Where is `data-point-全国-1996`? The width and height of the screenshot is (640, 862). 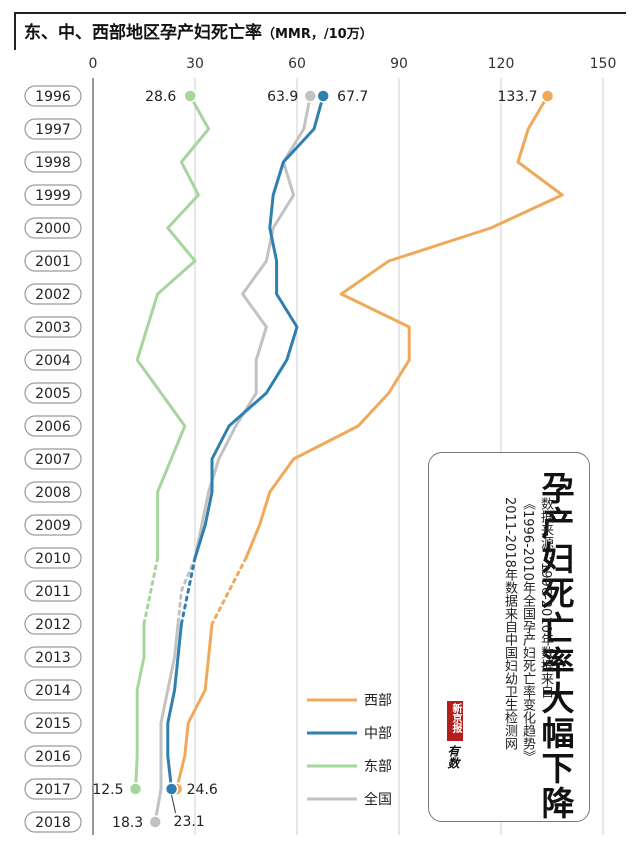
data-point-全国-1996 is located at coordinates (310, 96).